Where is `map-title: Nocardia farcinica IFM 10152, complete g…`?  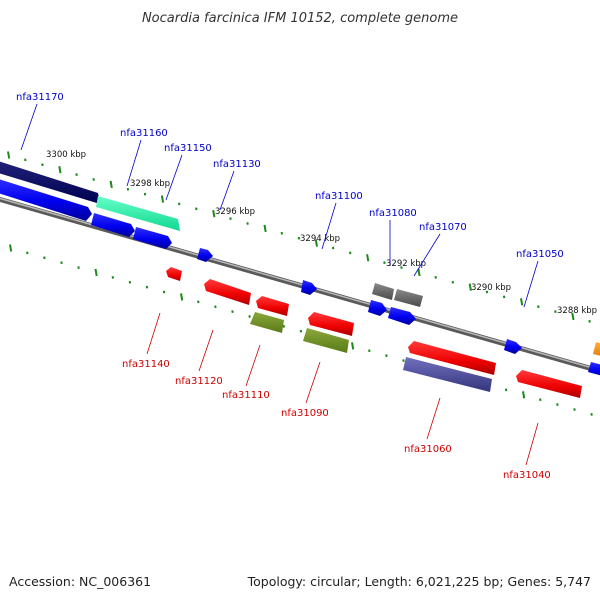 map-title: Nocardia farcinica IFM 10152, complete g… is located at coordinates (300, 18).